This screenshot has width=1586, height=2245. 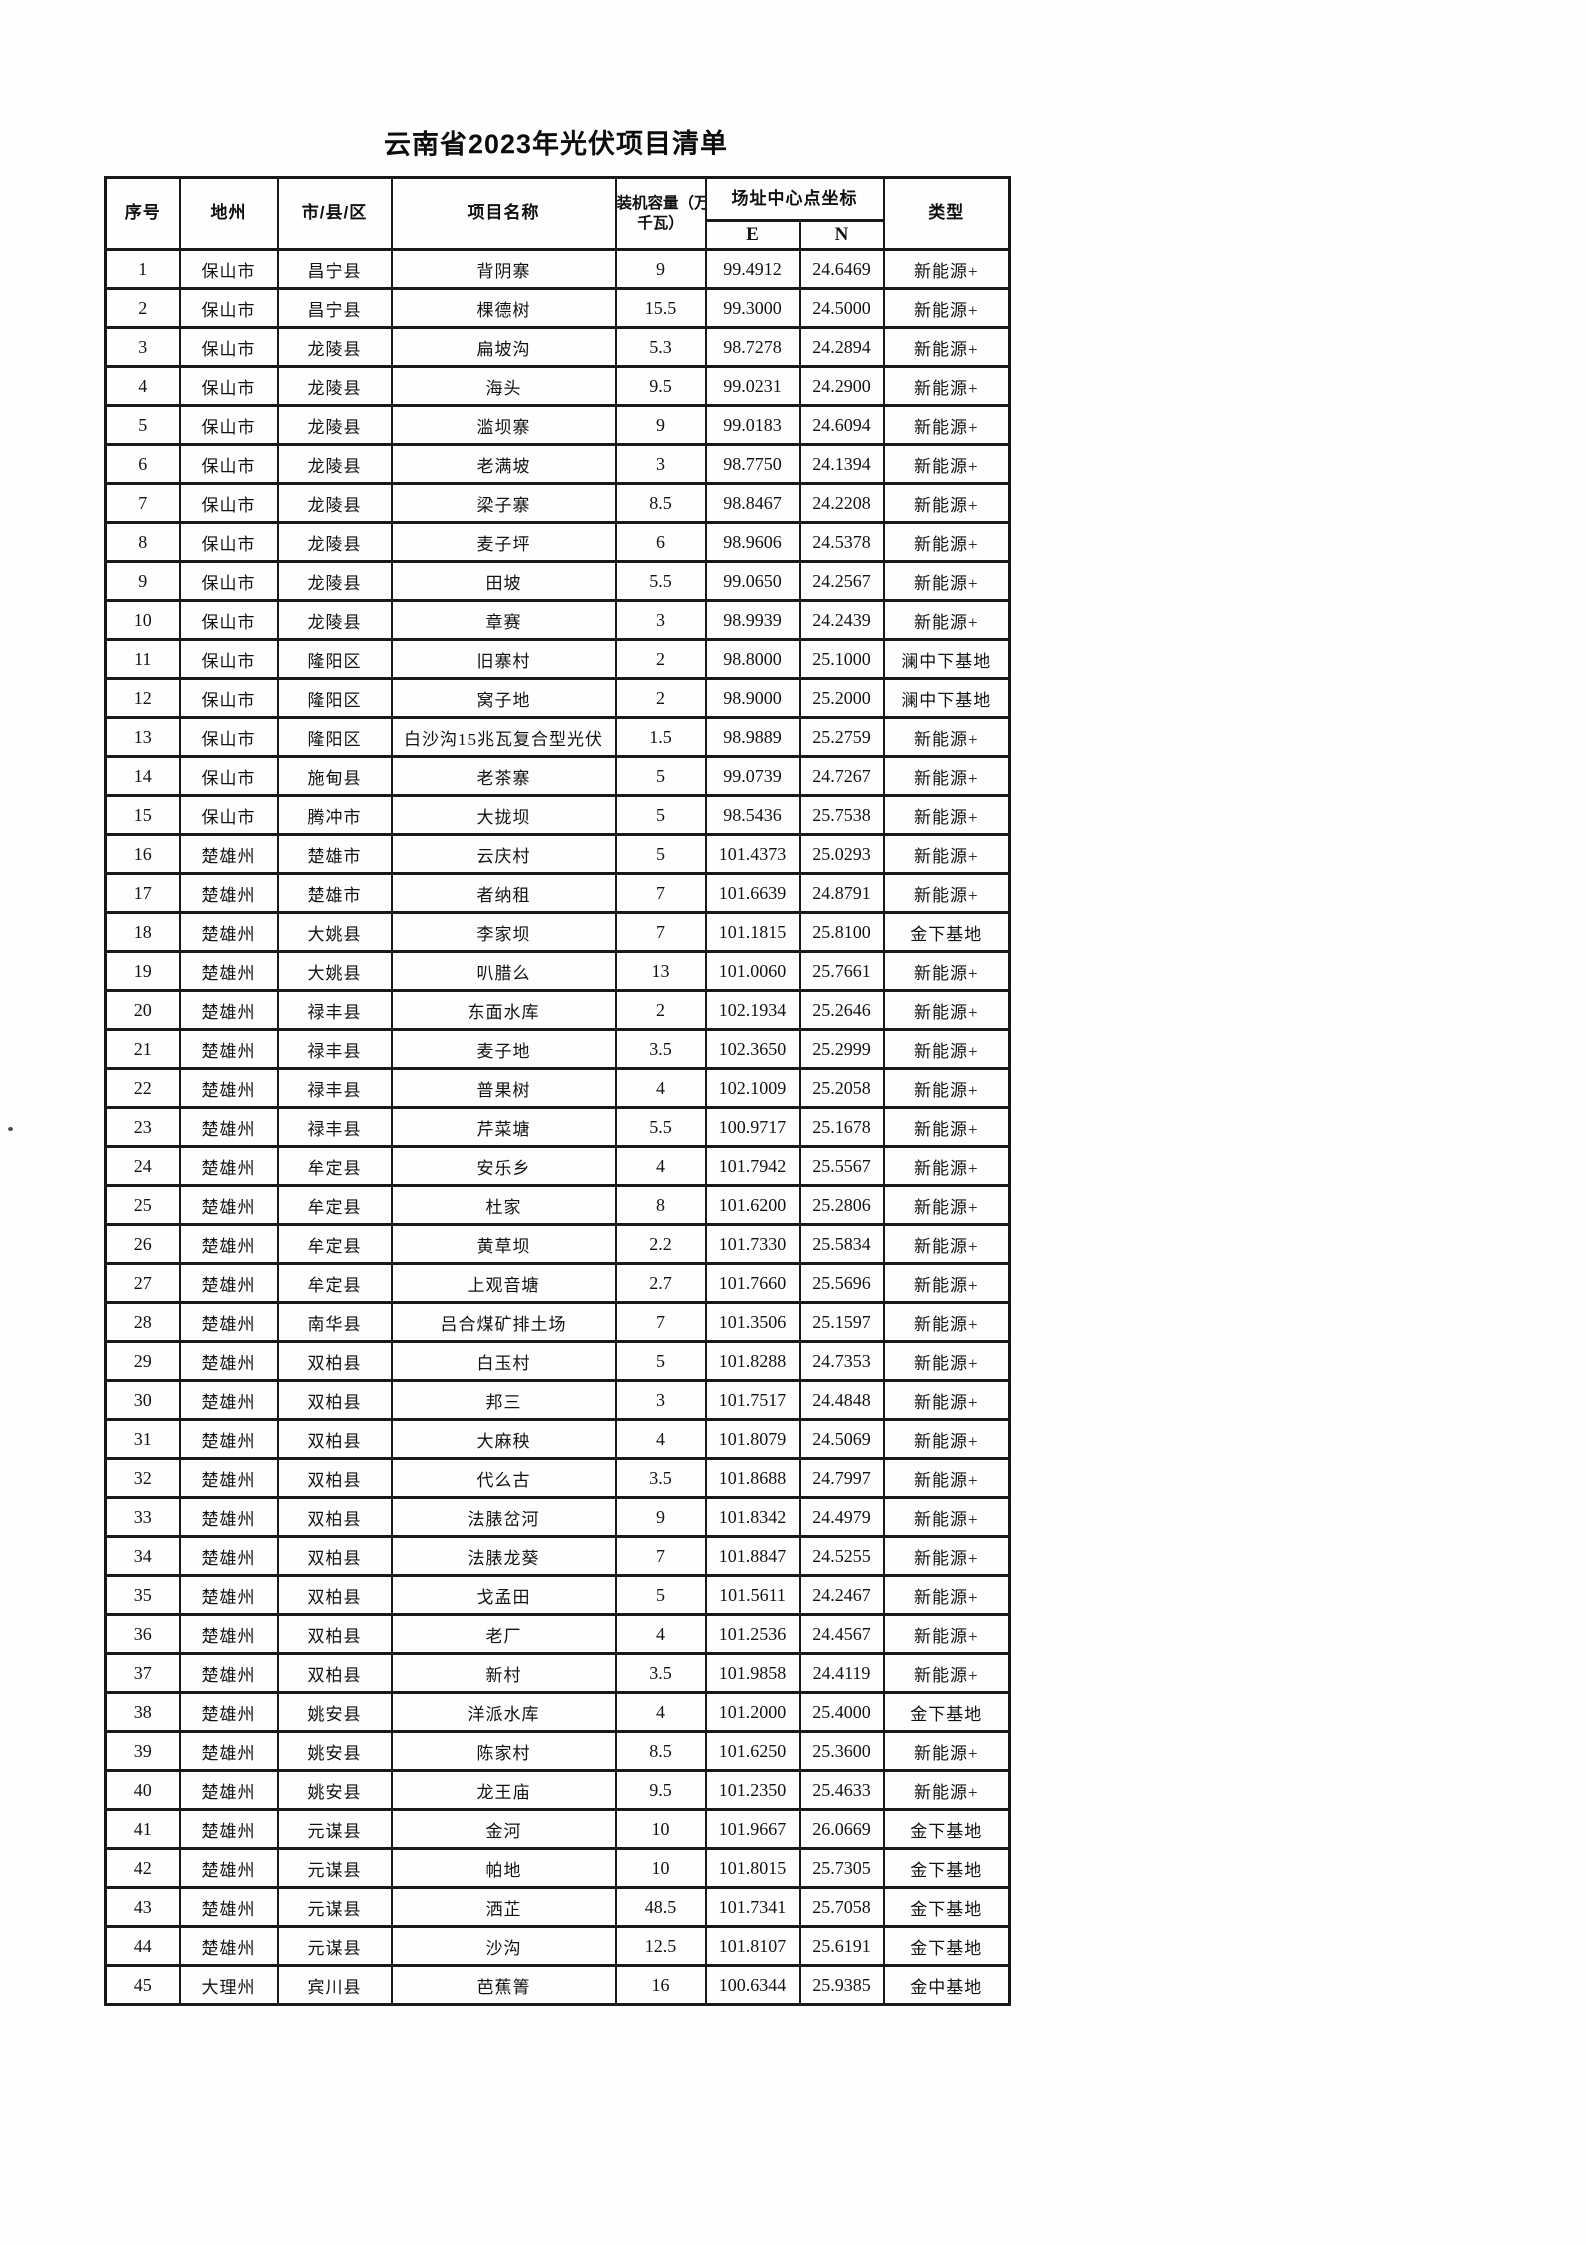 What do you see at coordinates (503, 737) in the screenshot?
I see `cell-project-name: 白沙沟15兆瓦复合型光伏` at bounding box center [503, 737].